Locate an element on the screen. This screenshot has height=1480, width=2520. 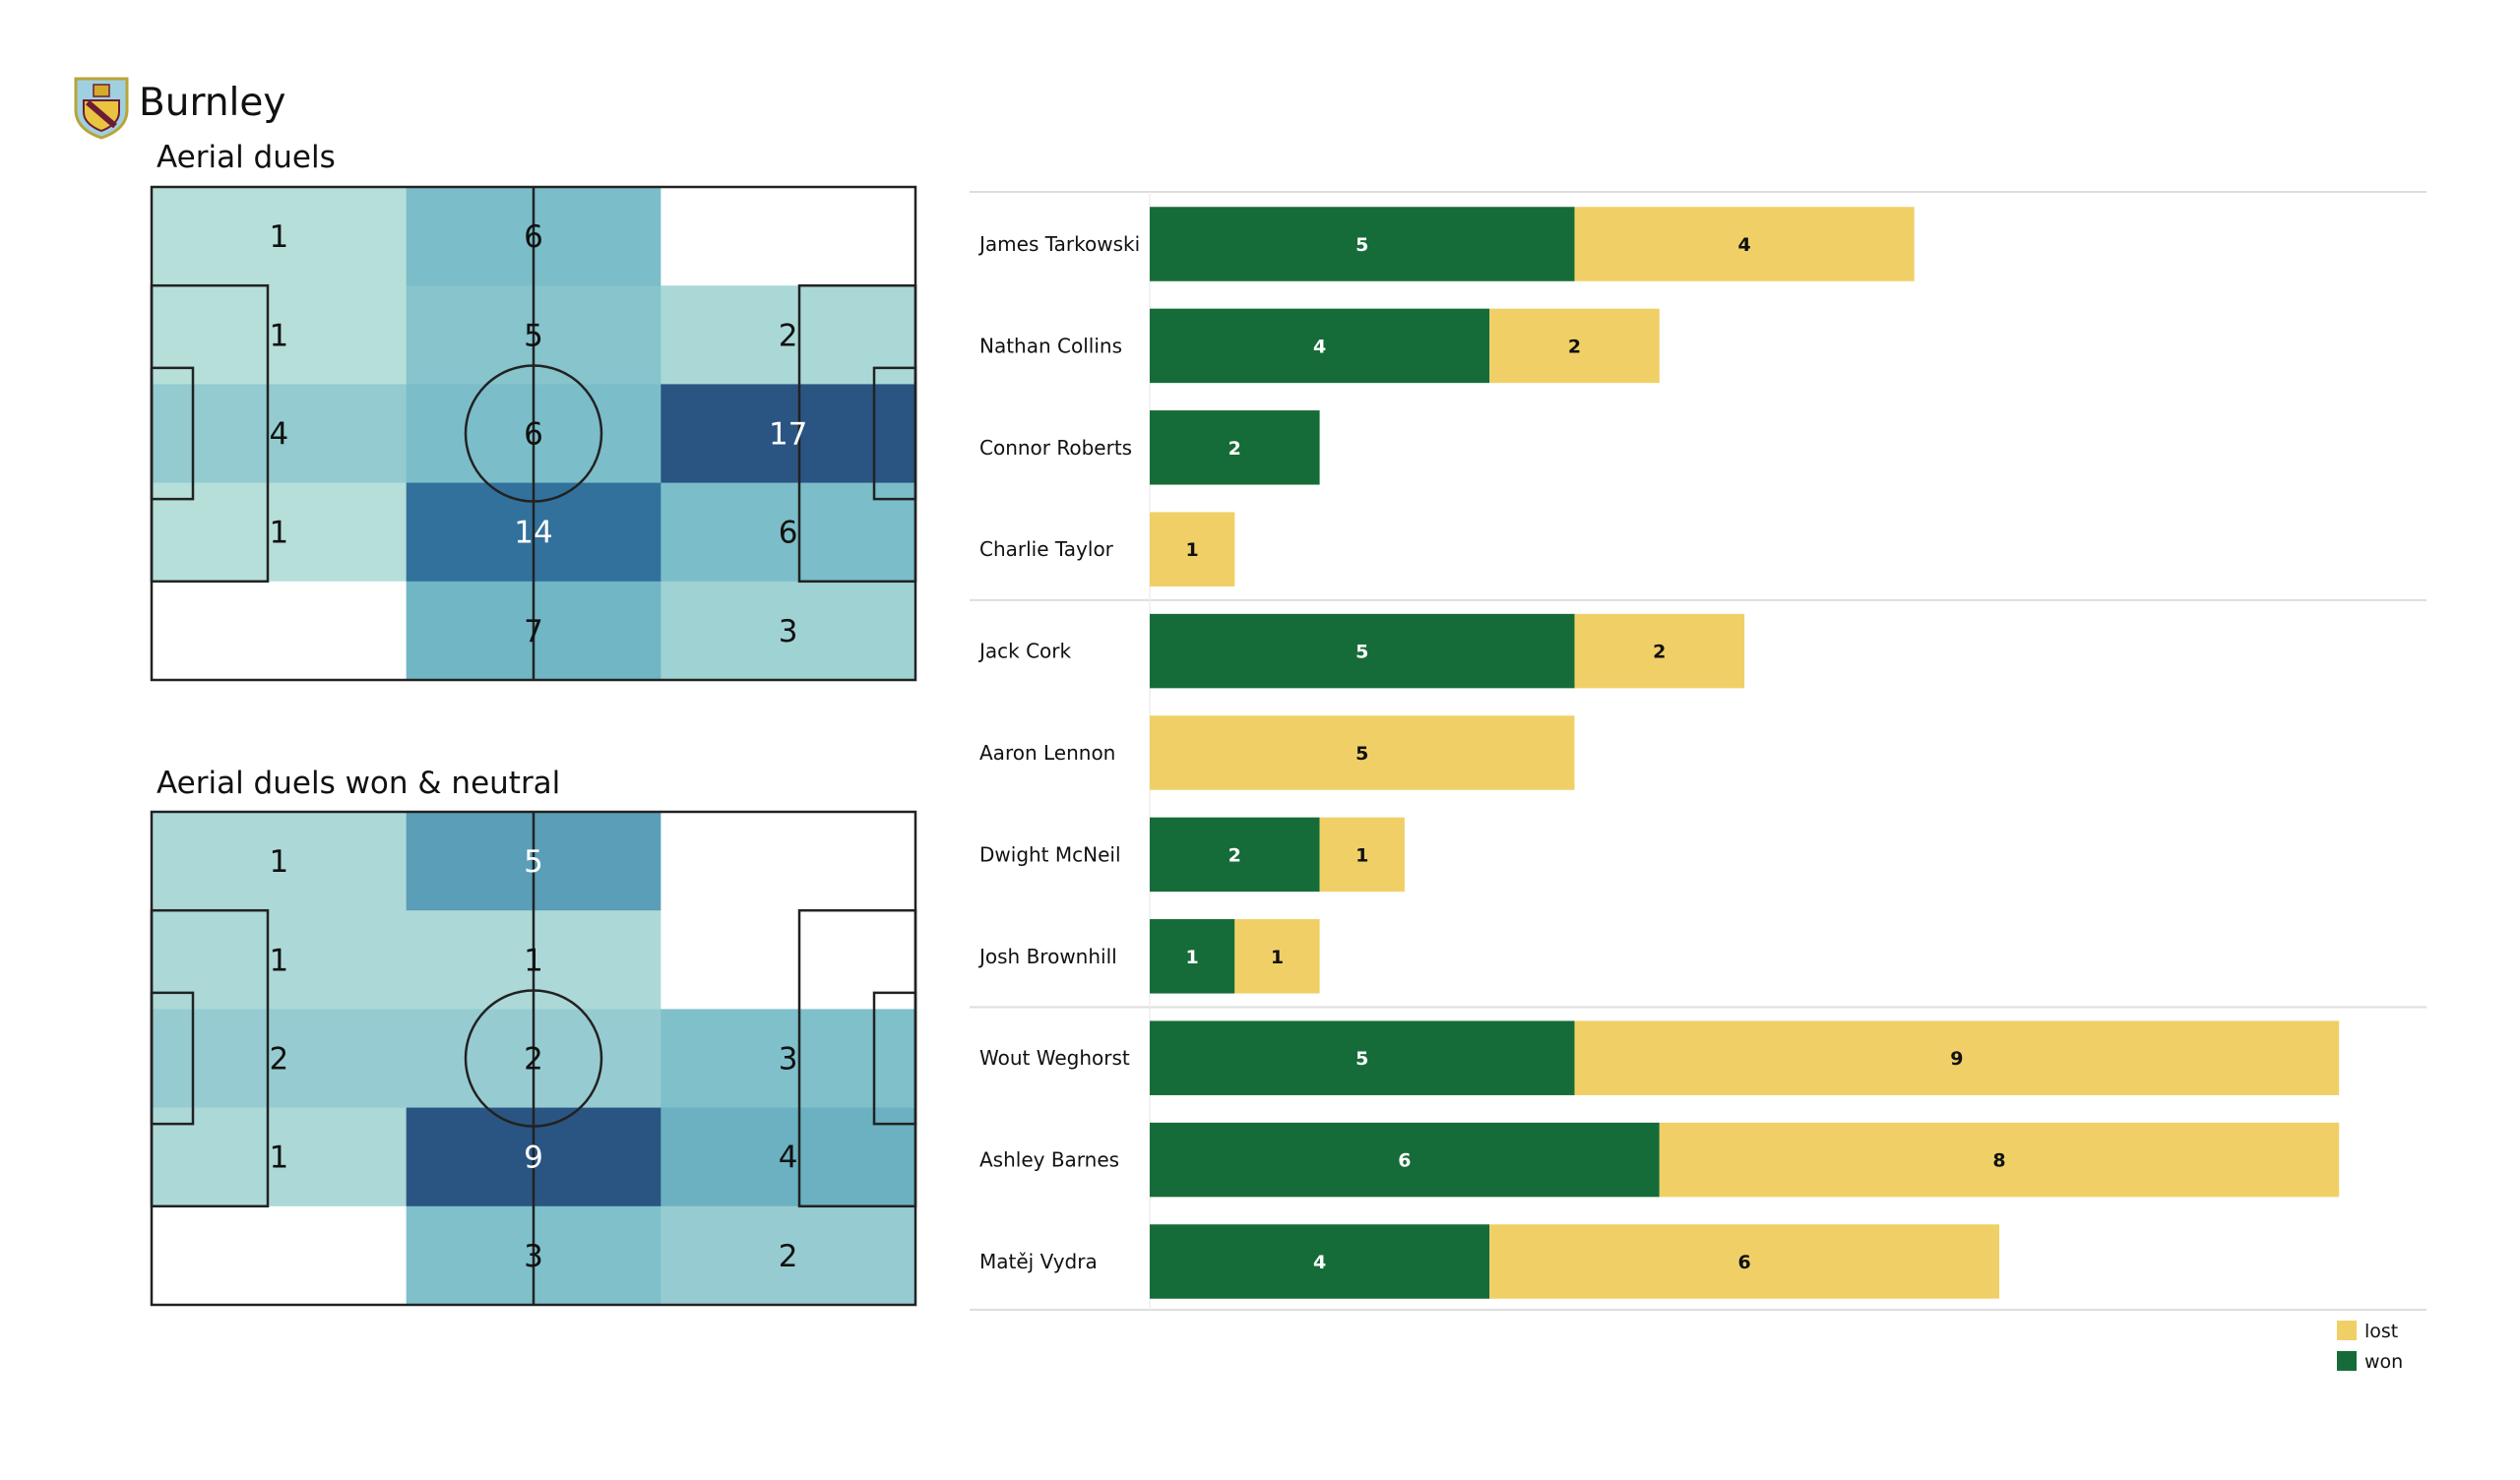
bar-won-label: 6 is located at coordinates (1404, 1161).